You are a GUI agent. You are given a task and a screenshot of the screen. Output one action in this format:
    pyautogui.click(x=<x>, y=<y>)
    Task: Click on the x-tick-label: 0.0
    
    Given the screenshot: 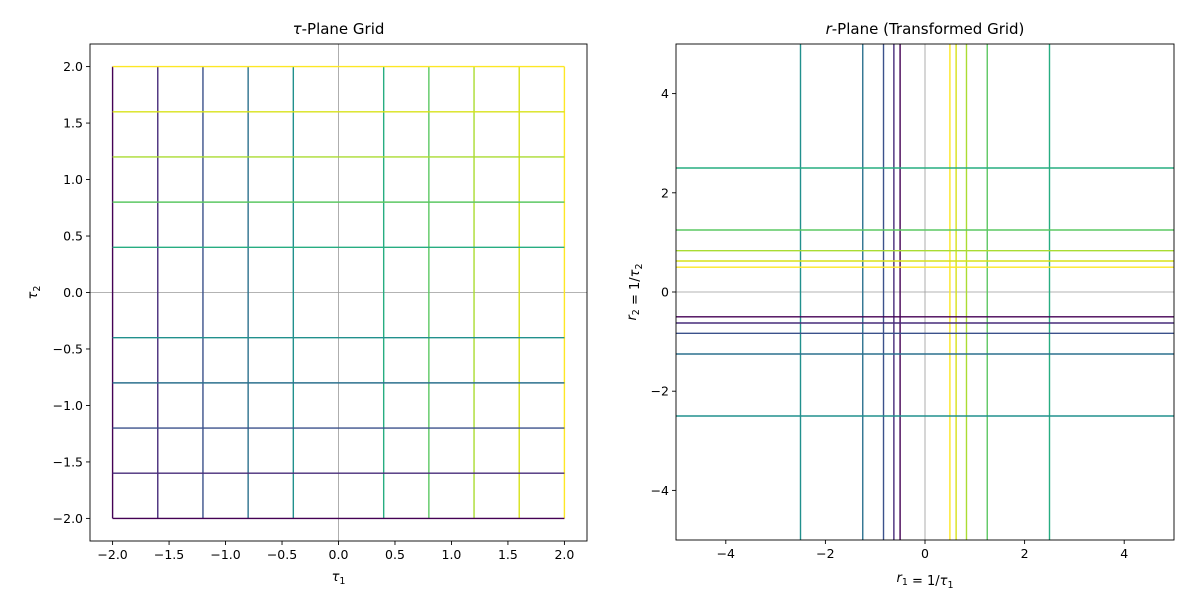 What is the action you would take?
    pyautogui.click(x=339, y=554)
    